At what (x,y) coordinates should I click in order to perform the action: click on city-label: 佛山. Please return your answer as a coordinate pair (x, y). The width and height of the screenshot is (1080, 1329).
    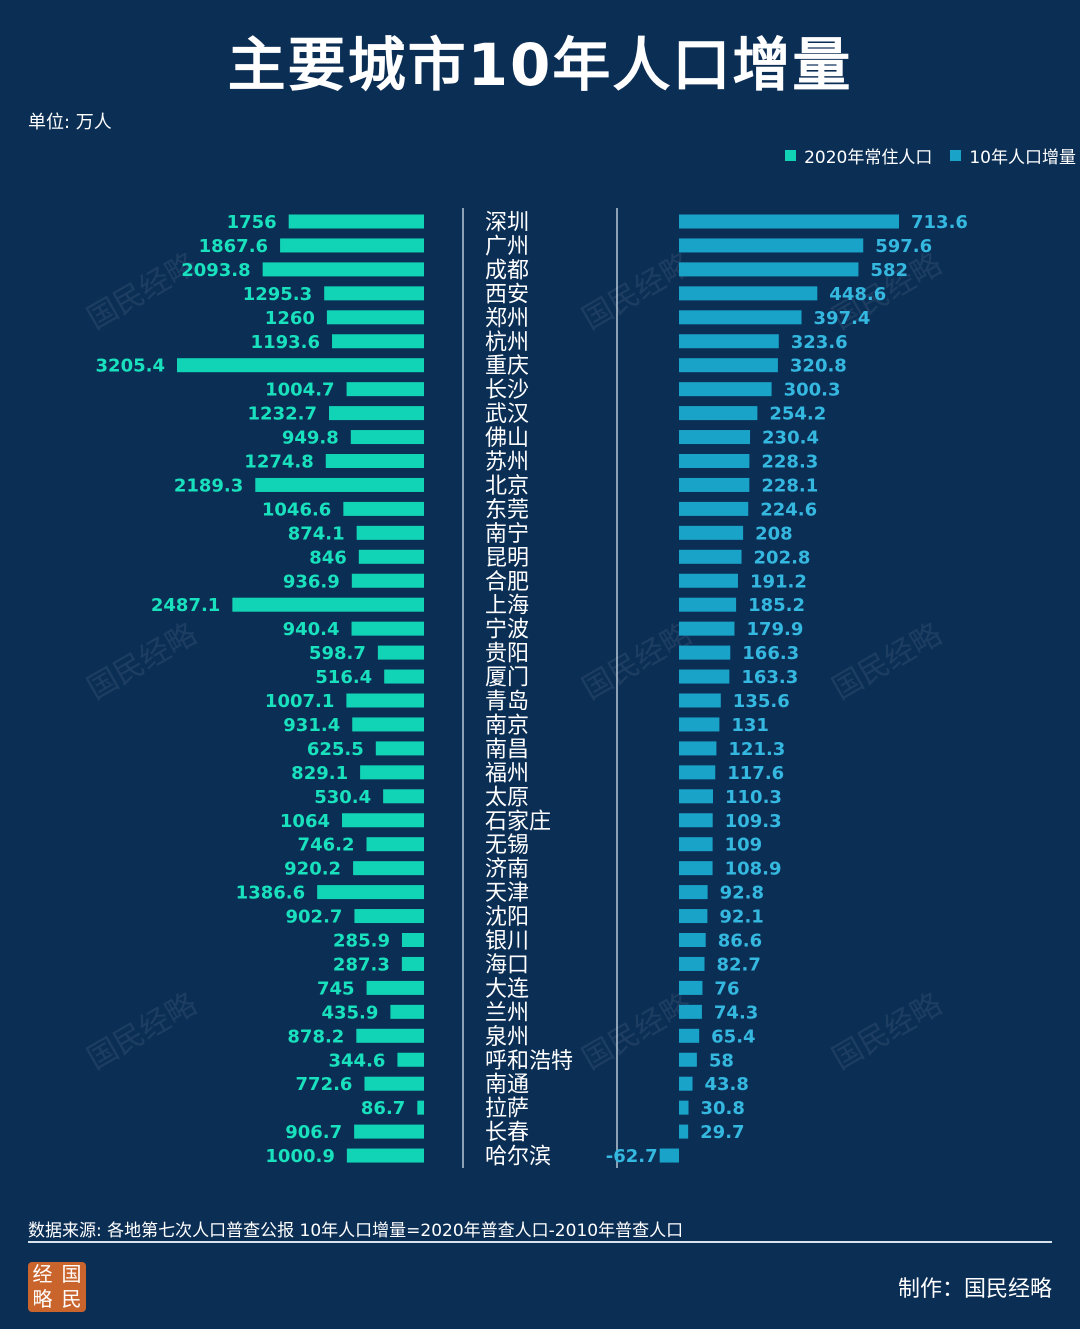
    Looking at the image, I should click on (507, 438).